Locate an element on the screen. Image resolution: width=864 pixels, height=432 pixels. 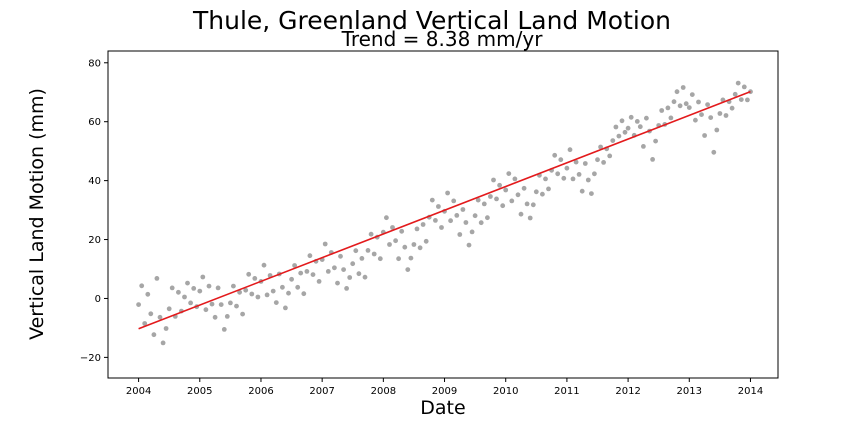
x-tick-label: 2008 is located at coordinates (383, 391).